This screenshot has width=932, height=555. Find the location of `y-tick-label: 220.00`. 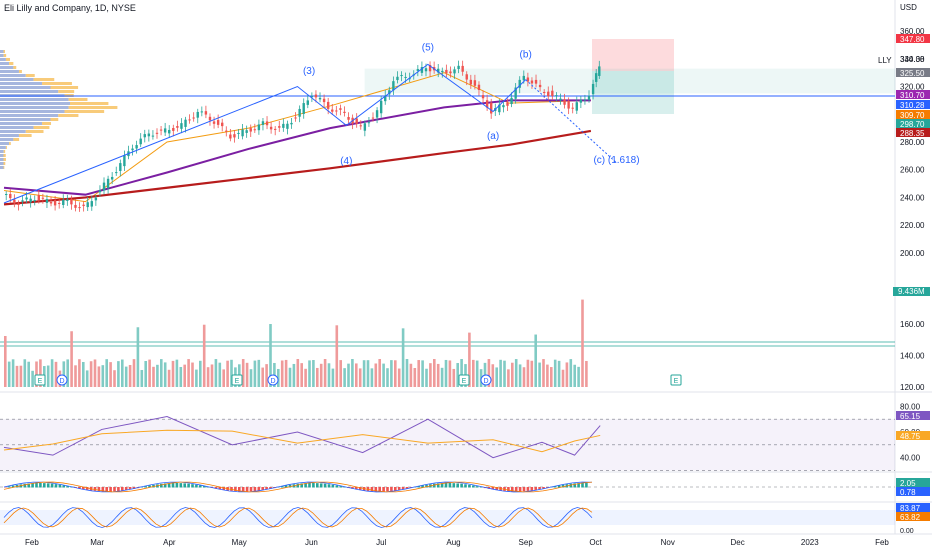

y-tick-label: 220.00 is located at coordinates (912, 225).